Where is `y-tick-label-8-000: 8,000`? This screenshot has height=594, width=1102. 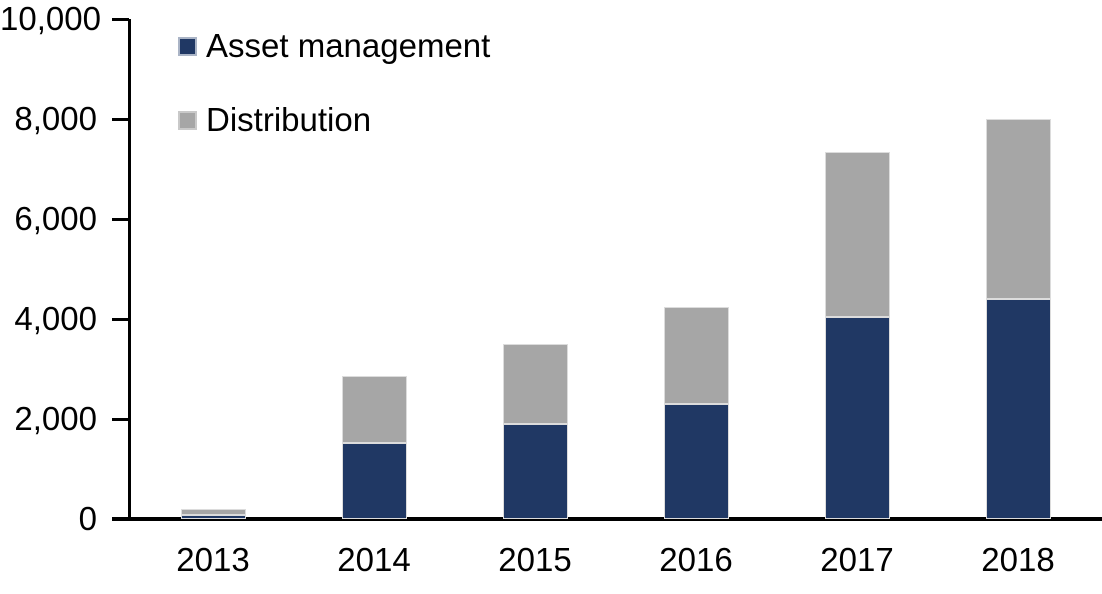 y-tick-label-8-000: 8,000 is located at coordinates (55, 118).